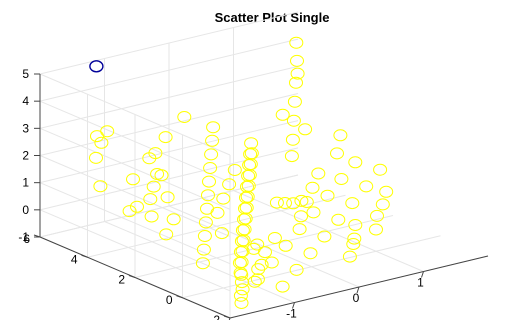 The height and width of the screenshot is (325, 521). I want to click on z-tick-label: 5, so click(25, 74).